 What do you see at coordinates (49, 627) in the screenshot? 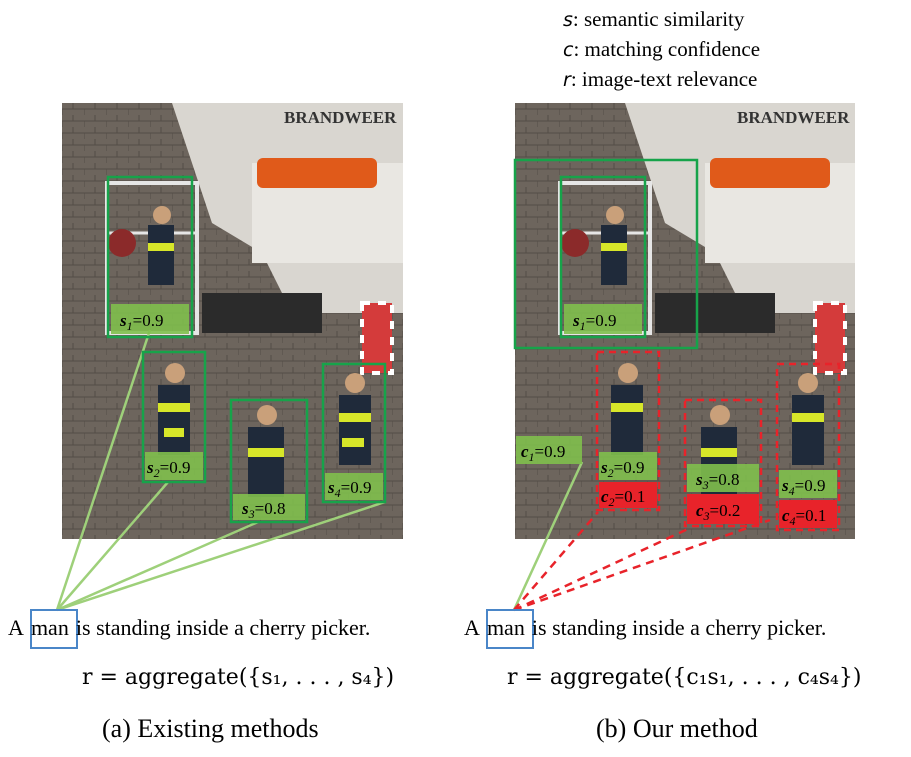
I see `left-caption-word: man` at bounding box center [49, 627].